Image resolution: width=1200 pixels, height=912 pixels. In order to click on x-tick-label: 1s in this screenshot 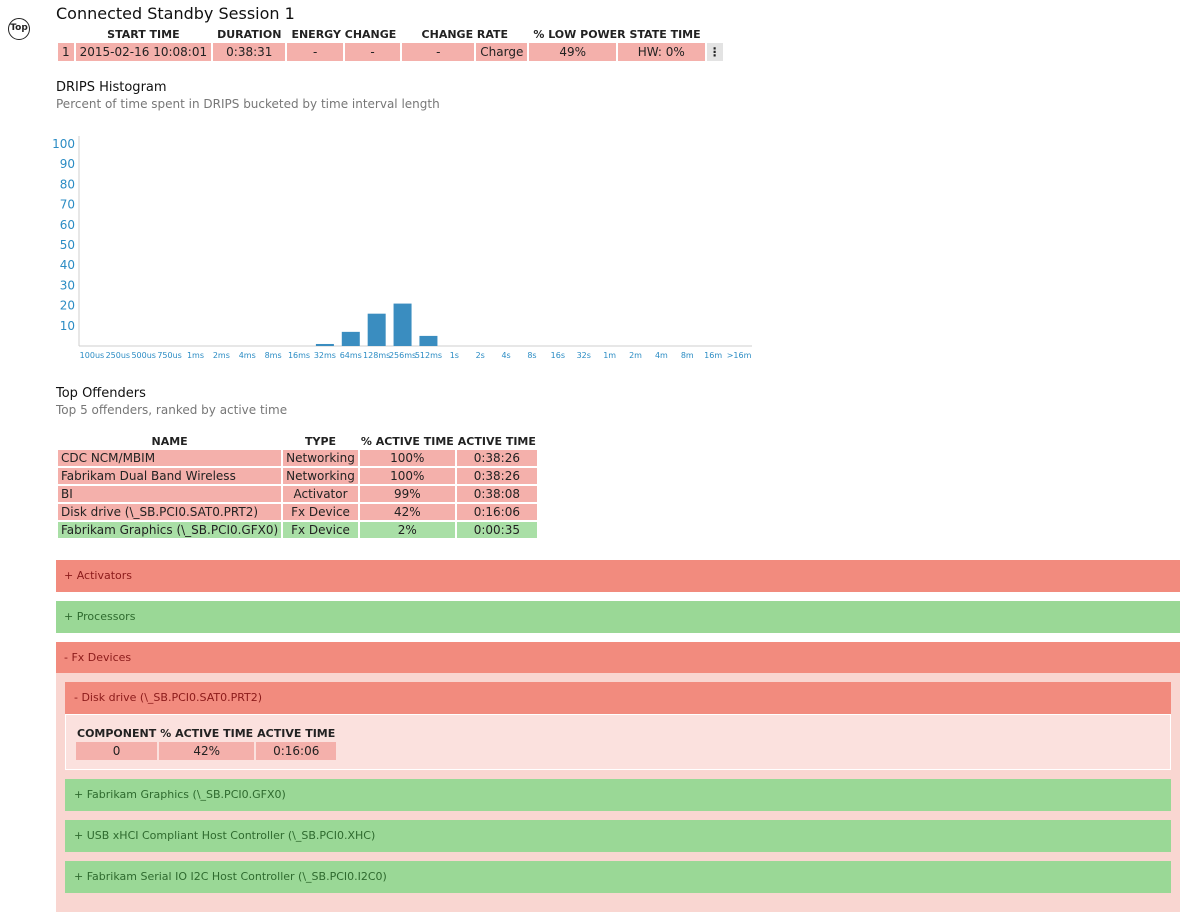, I will do `click(454, 355)`.